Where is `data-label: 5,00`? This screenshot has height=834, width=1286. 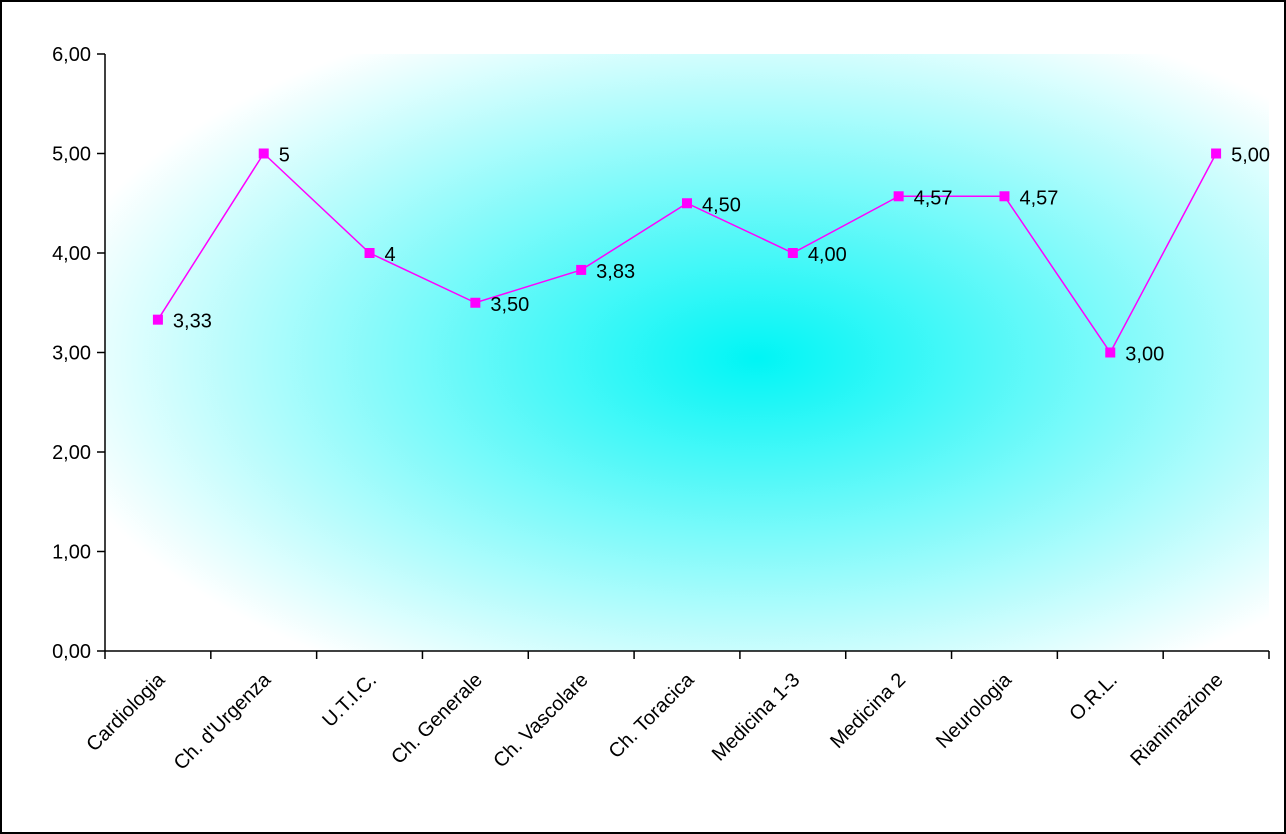
data-label: 5,00 is located at coordinates (1250, 156).